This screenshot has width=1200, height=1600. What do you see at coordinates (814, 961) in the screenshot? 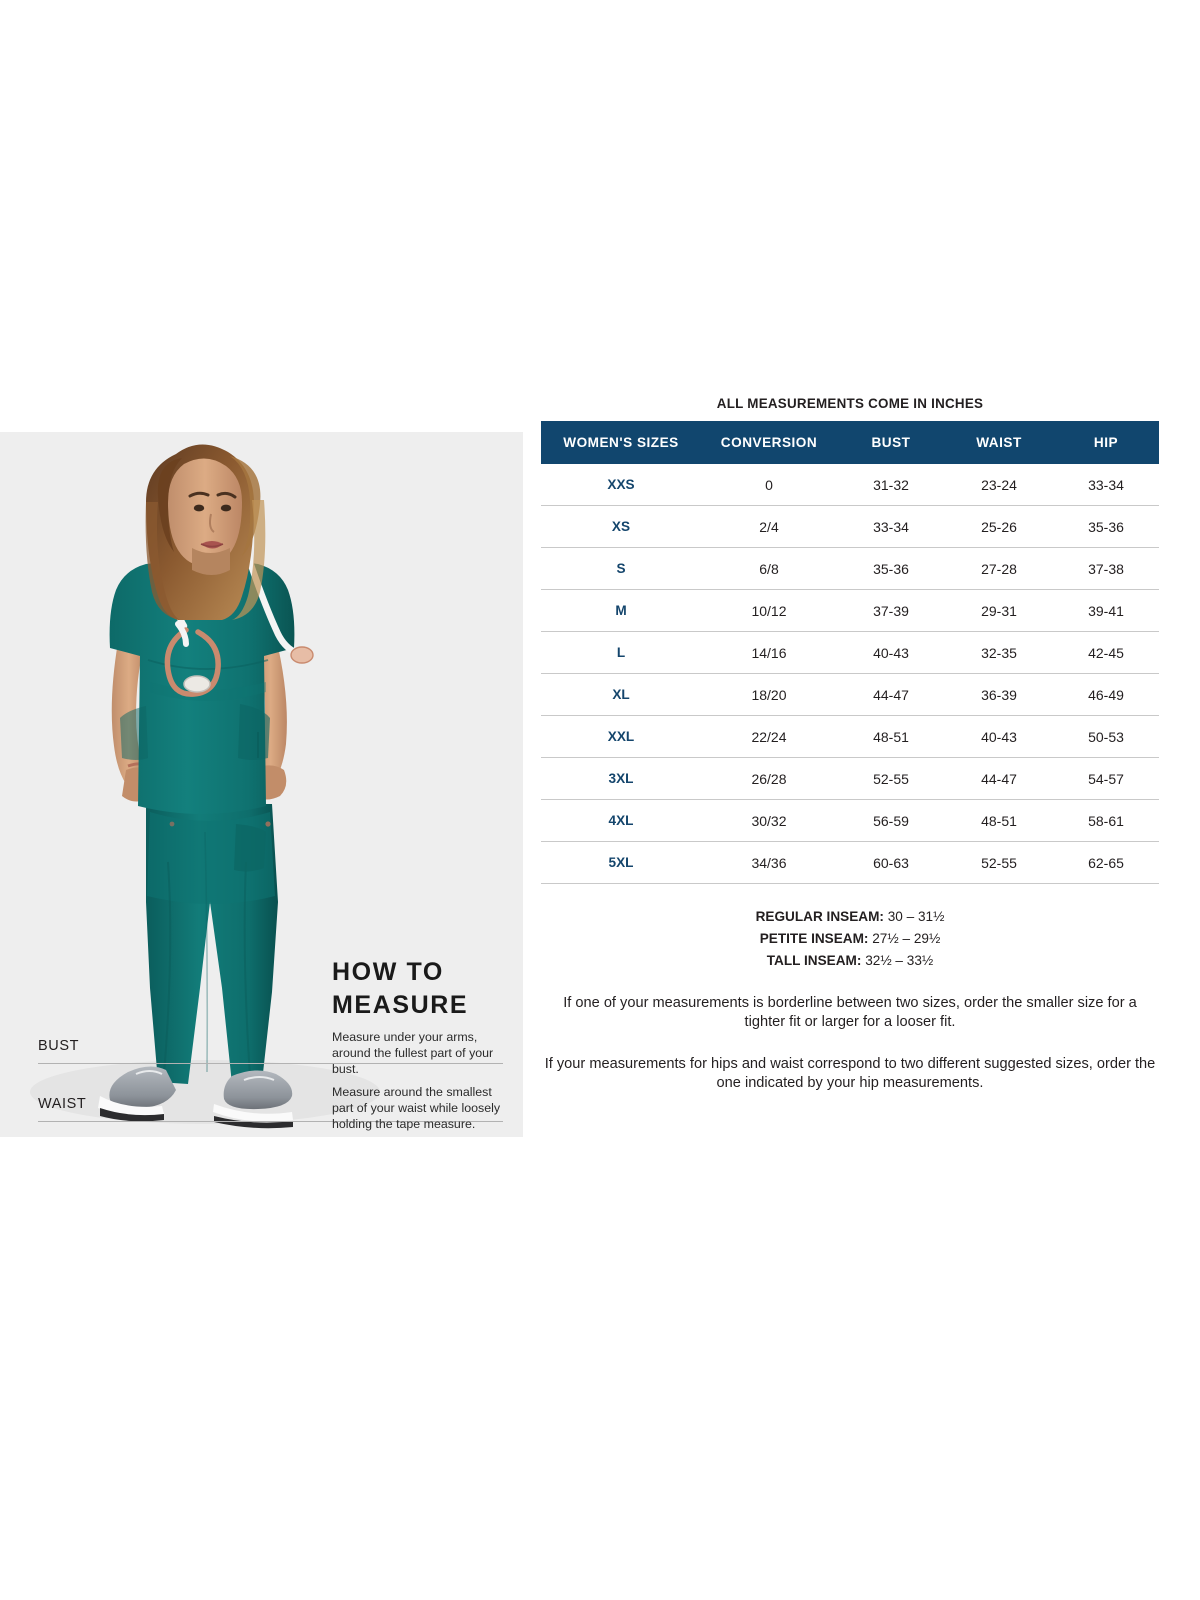
I see `inseam-label: TALL INSEAM:` at bounding box center [814, 961].